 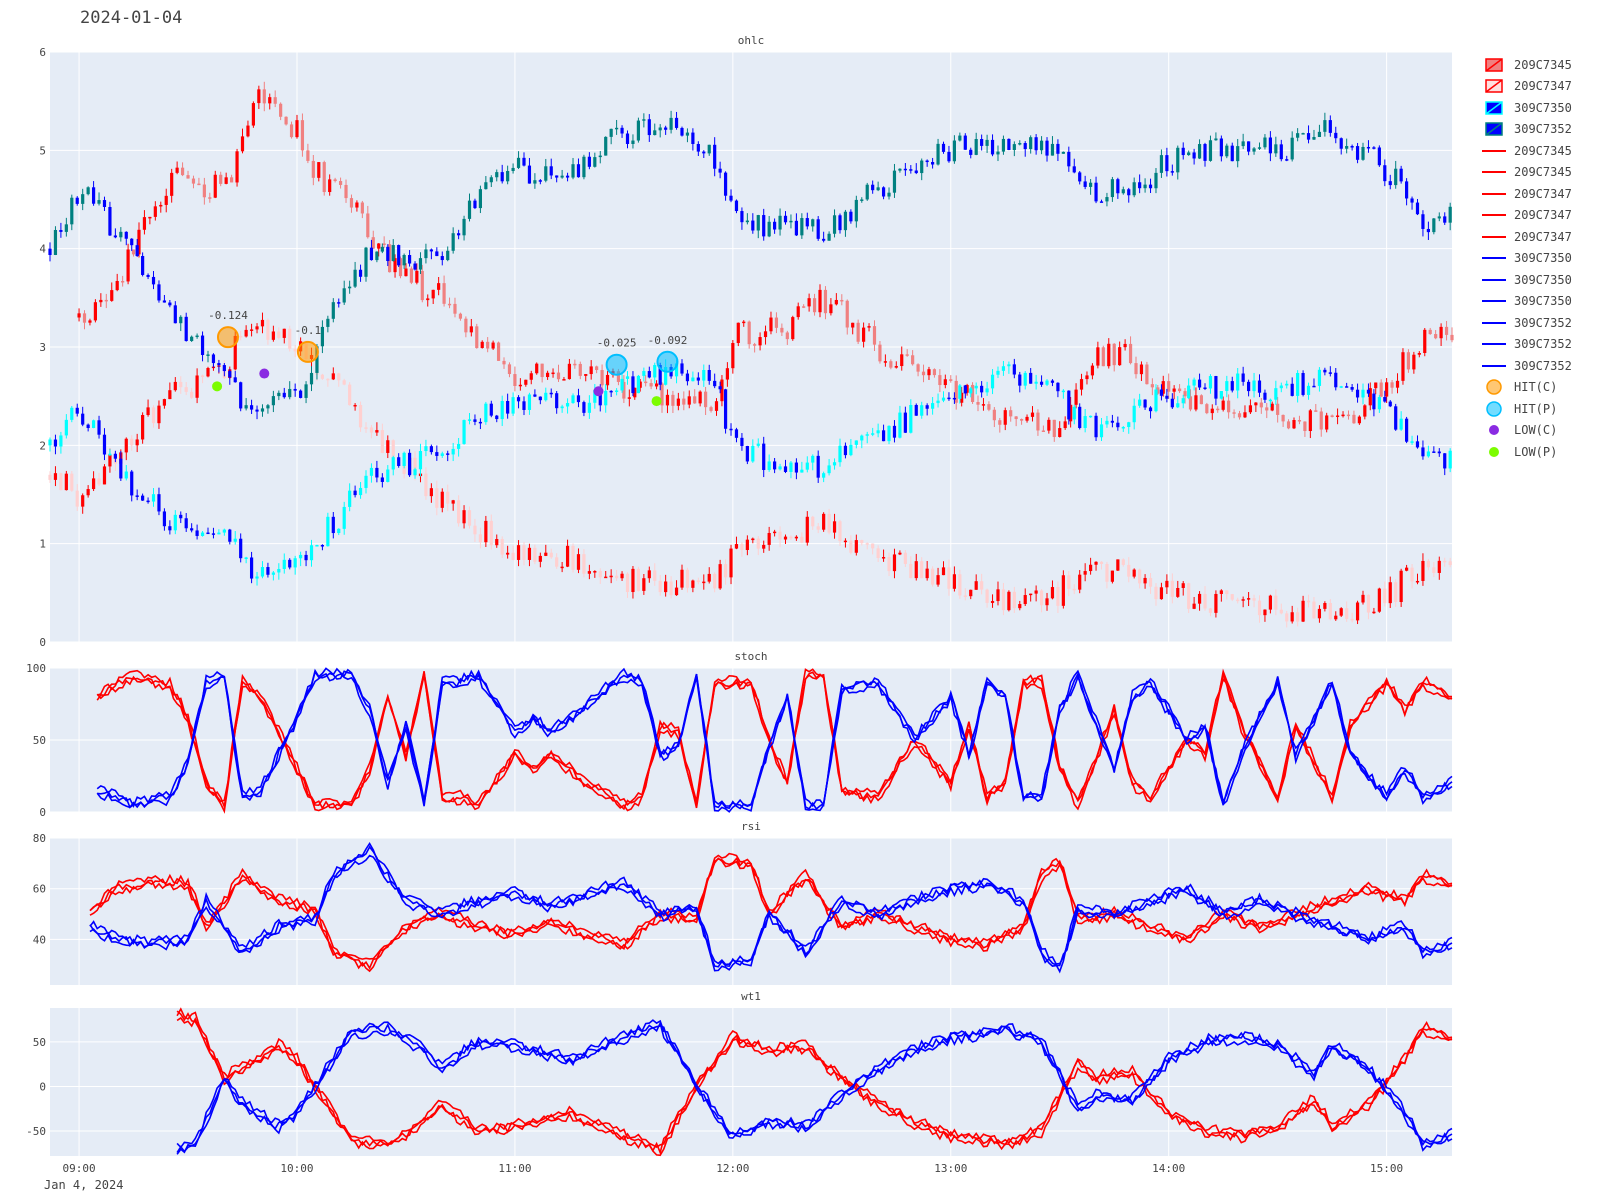 What do you see at coordinates (39, 939) in the screenshot?
I see `y-tick-label: 40` at bounding box center [39, 939].